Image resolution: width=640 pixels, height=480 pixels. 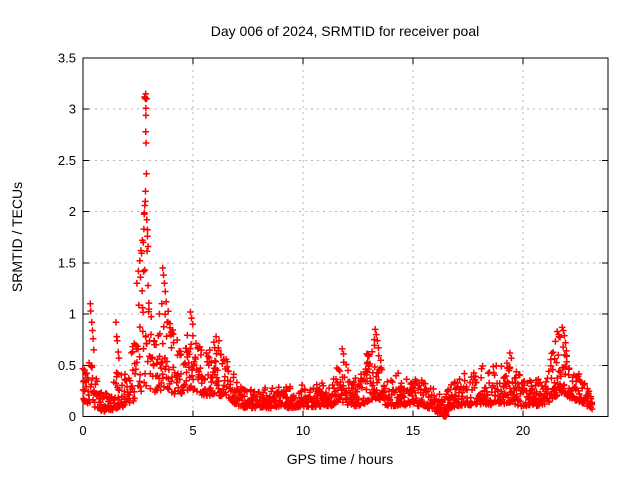 I want to click on y-tick-label: 2, so click(x=72, y=211).